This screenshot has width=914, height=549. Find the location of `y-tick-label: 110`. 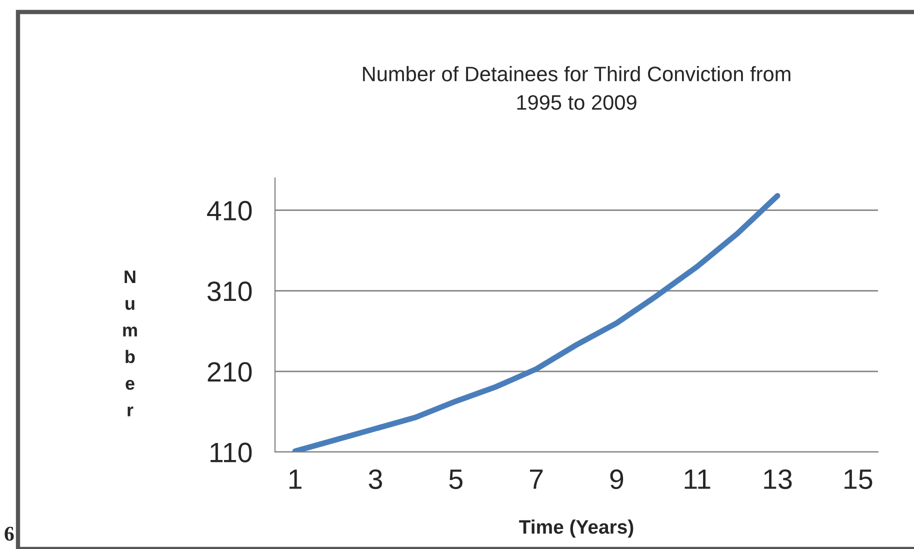

y-tick-label: 110 is located at coordinates (231, 452).